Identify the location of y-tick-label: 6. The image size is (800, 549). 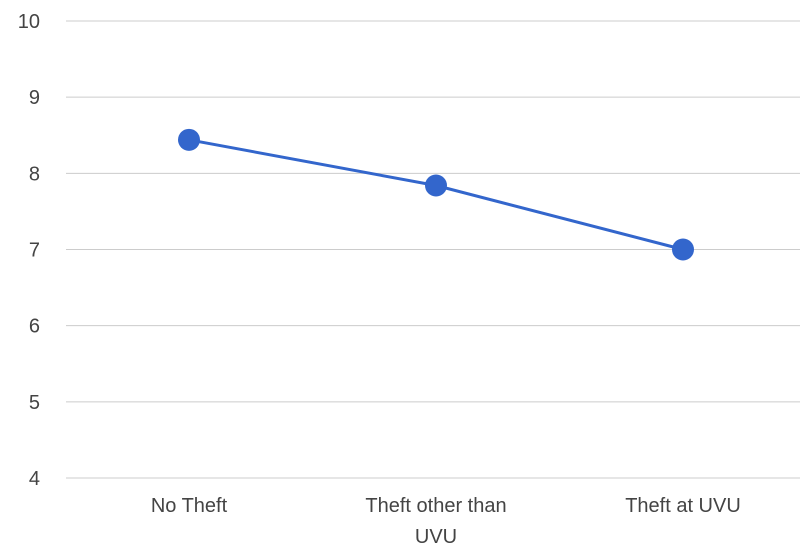
(34, 327).